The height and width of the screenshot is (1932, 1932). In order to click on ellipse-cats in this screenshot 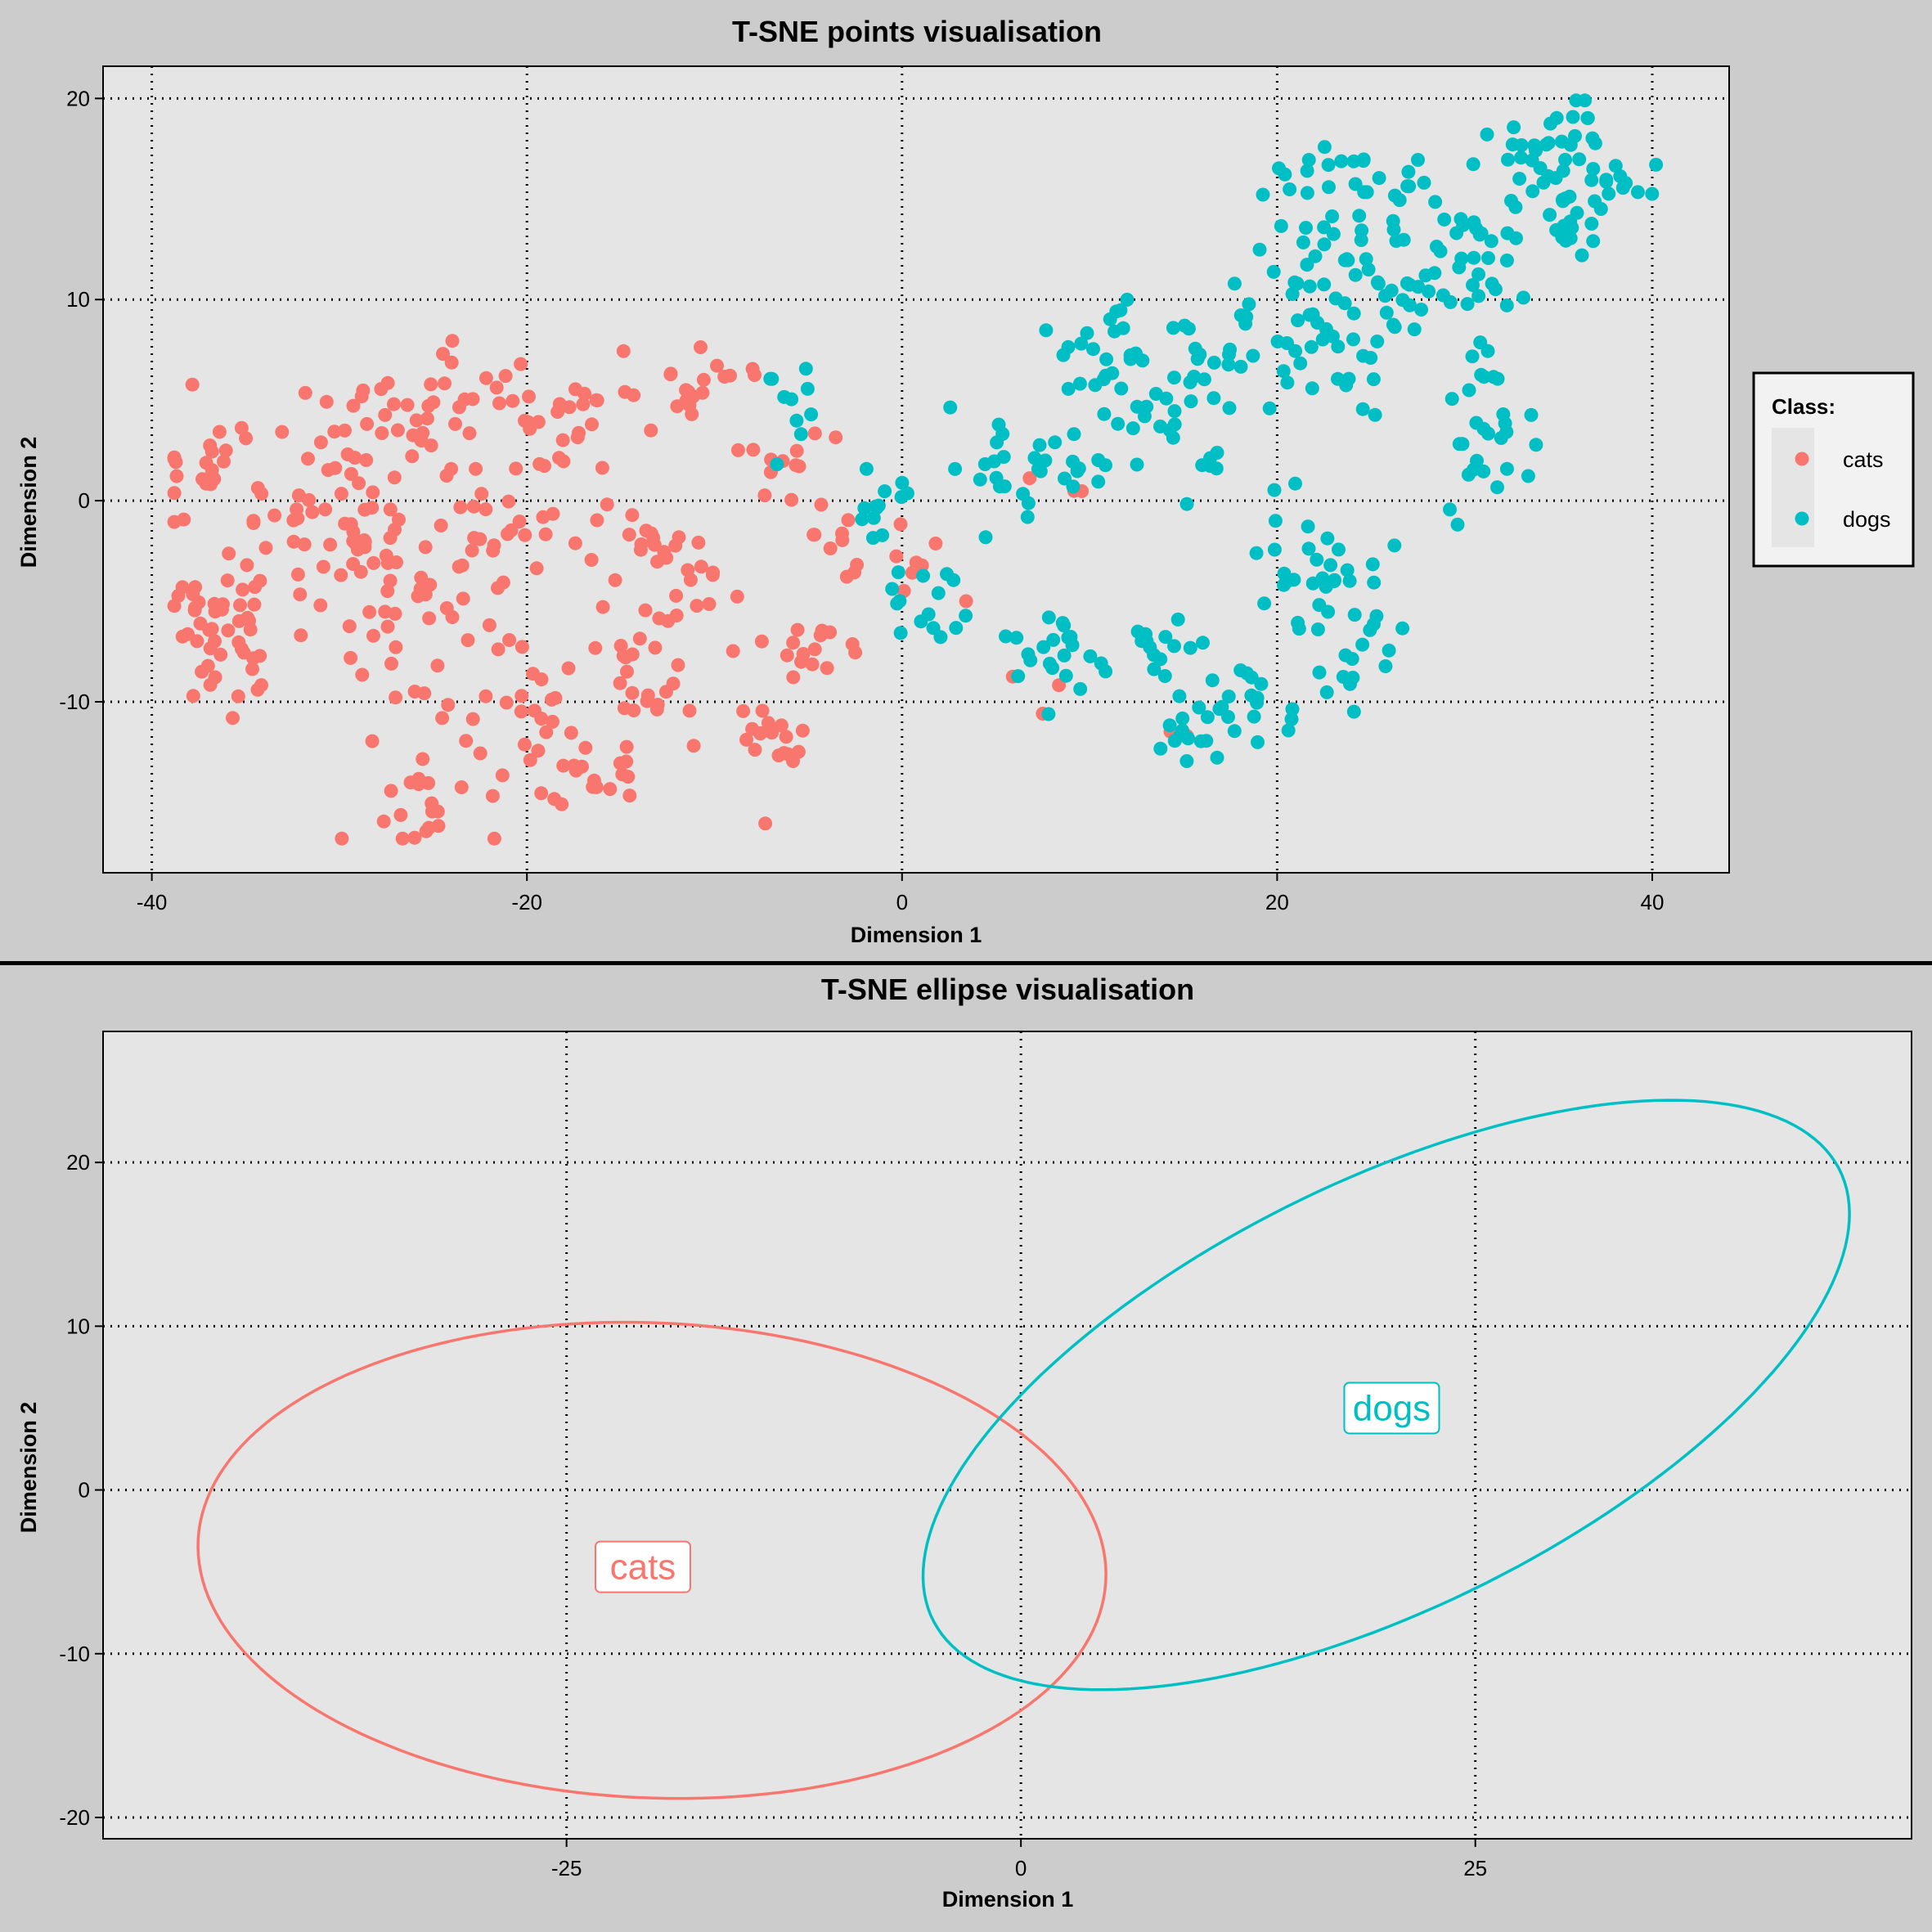, I will do `click(652, 1560)`.